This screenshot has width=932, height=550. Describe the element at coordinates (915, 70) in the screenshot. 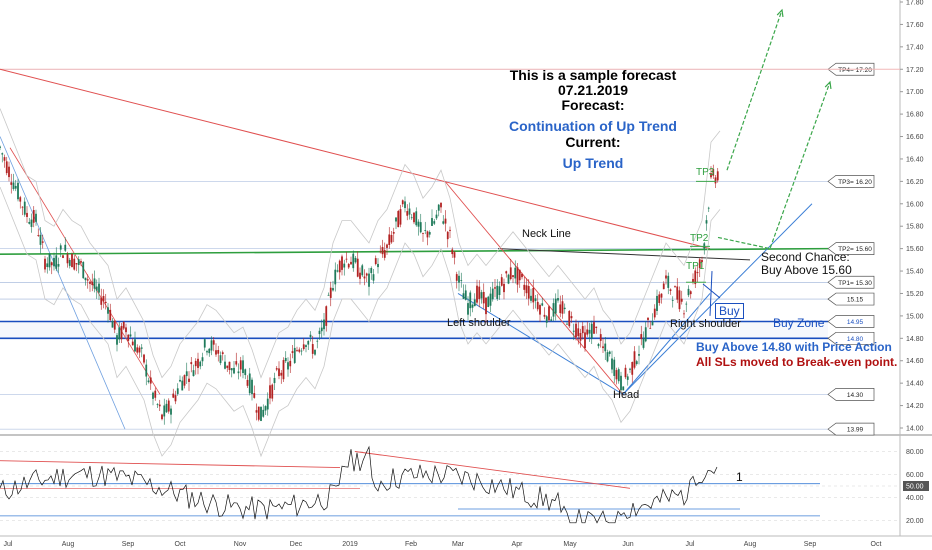

I see `y-tick-label: 17.20` at that location.